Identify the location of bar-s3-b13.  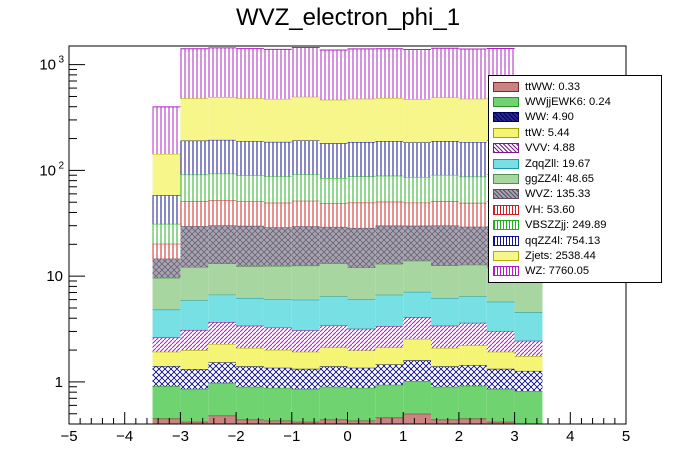
(528, 363).